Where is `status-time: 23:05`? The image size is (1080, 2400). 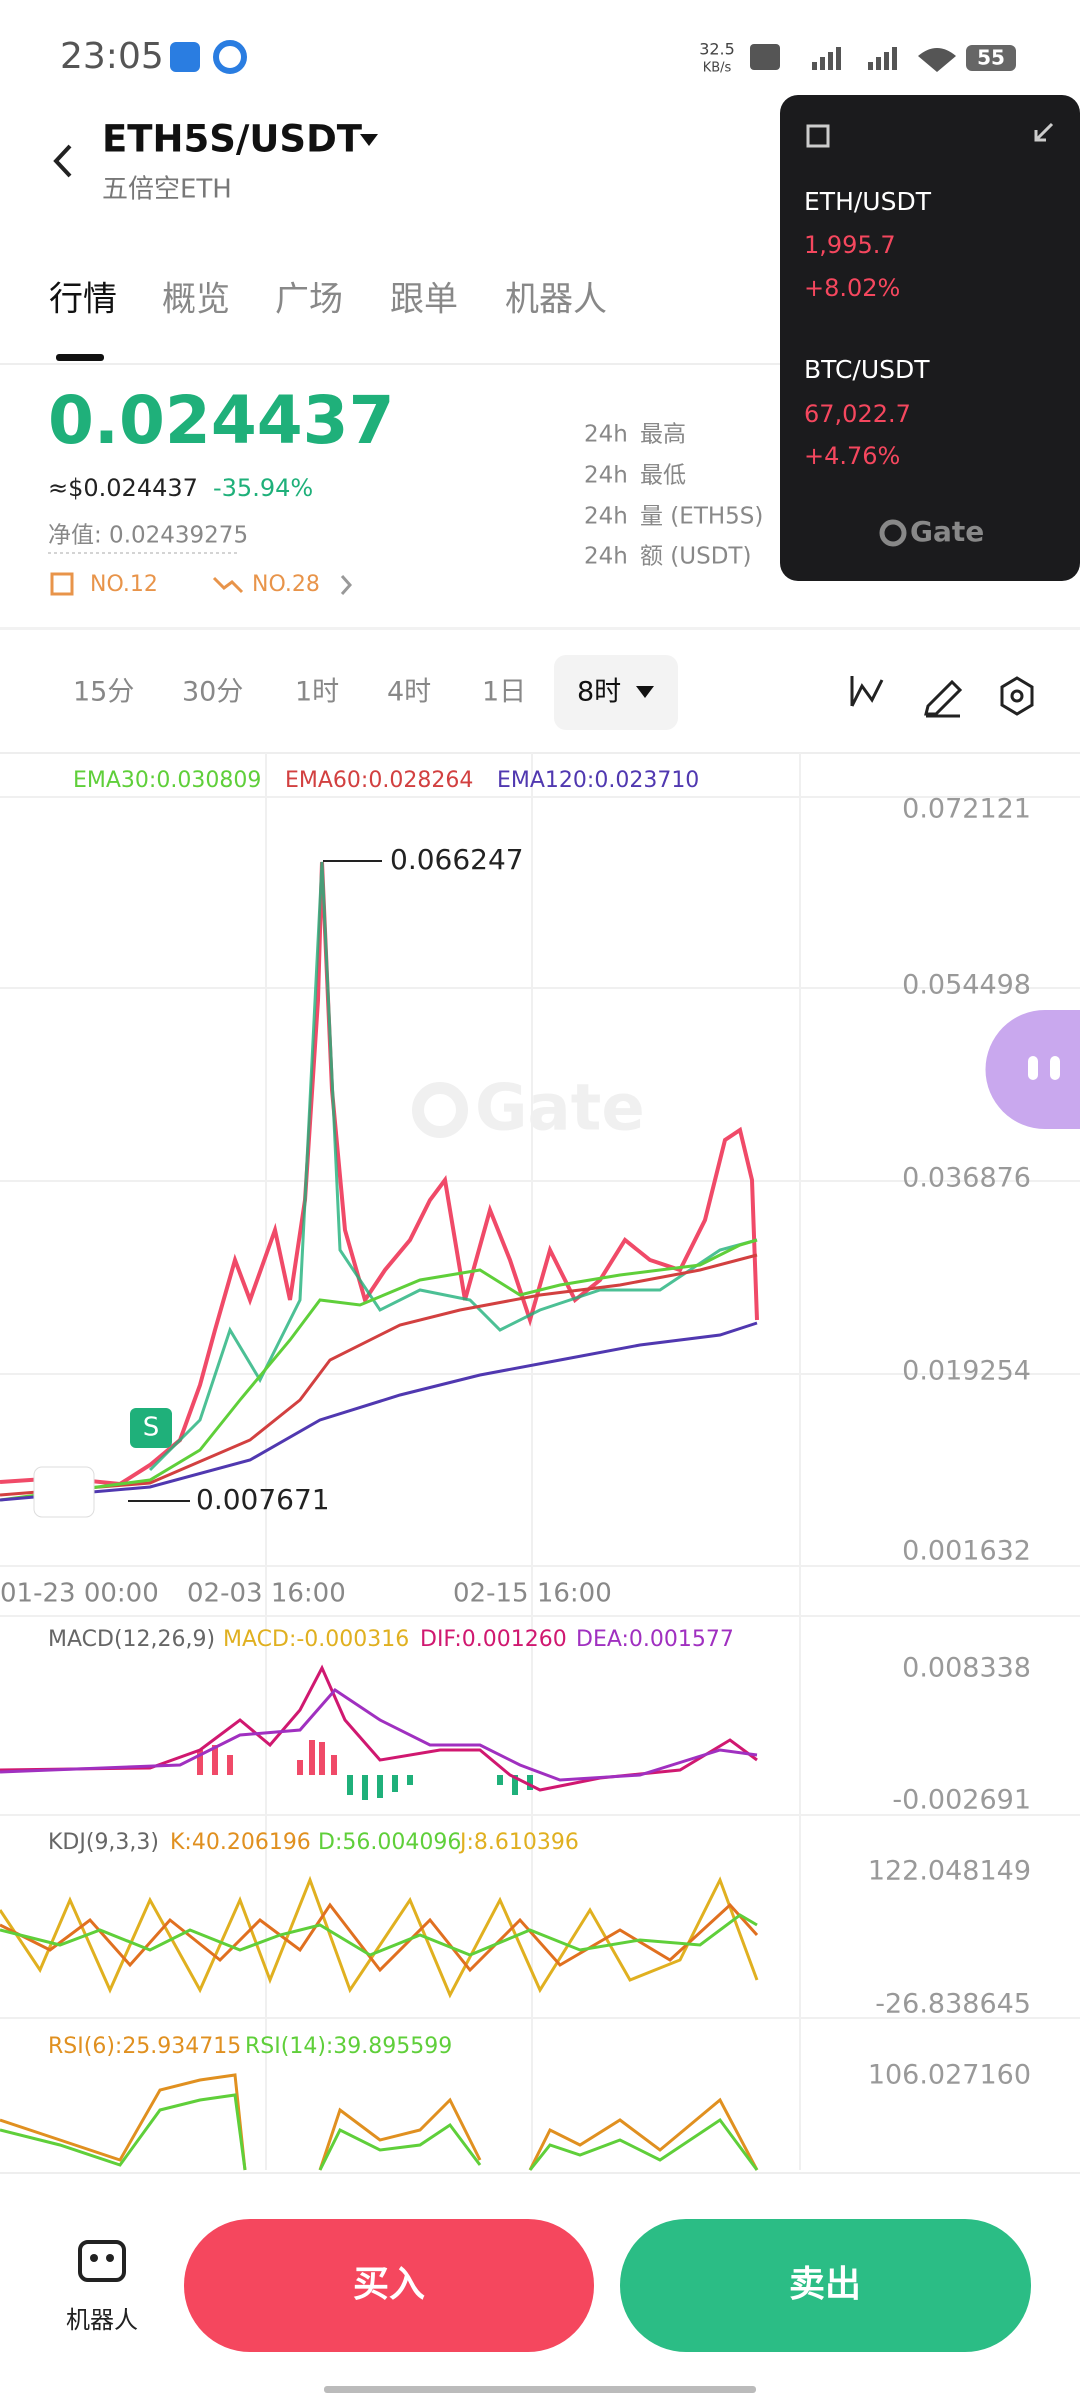
status-time: 23:05 is located at coordinates (112, 56).